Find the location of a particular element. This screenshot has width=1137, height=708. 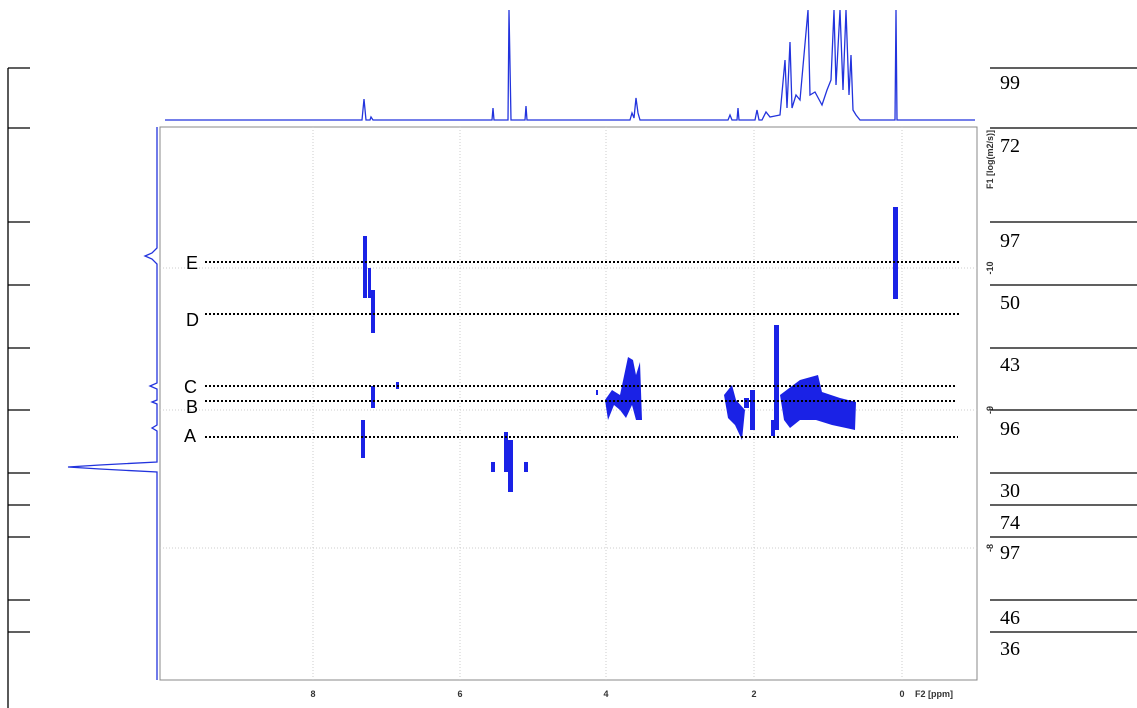

right-rules is located at coordinates (1063, 350).